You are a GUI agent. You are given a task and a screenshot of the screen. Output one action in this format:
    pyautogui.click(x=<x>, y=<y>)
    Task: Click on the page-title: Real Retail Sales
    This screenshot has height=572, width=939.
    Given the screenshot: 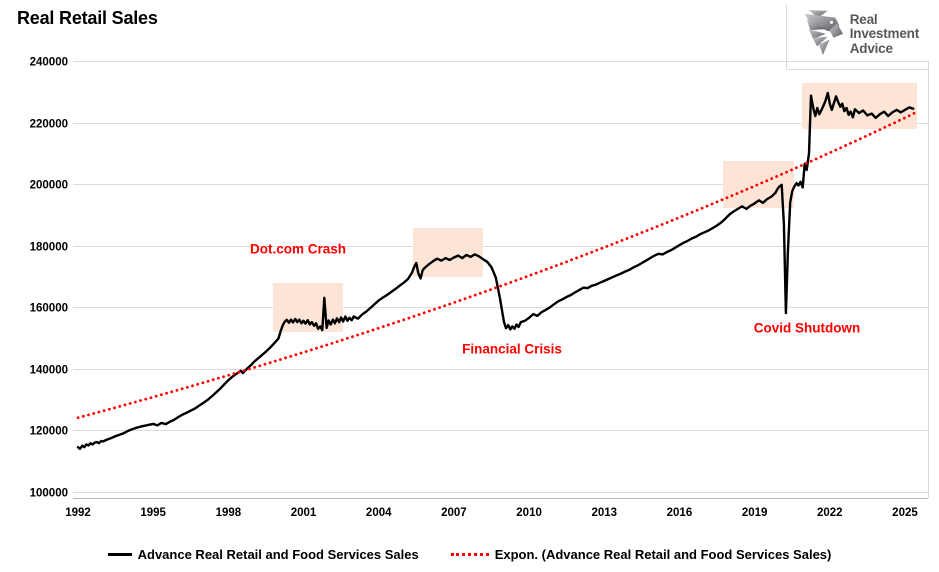 What is the action you would take?
    pyautogui.click(x=87, y=18)
    